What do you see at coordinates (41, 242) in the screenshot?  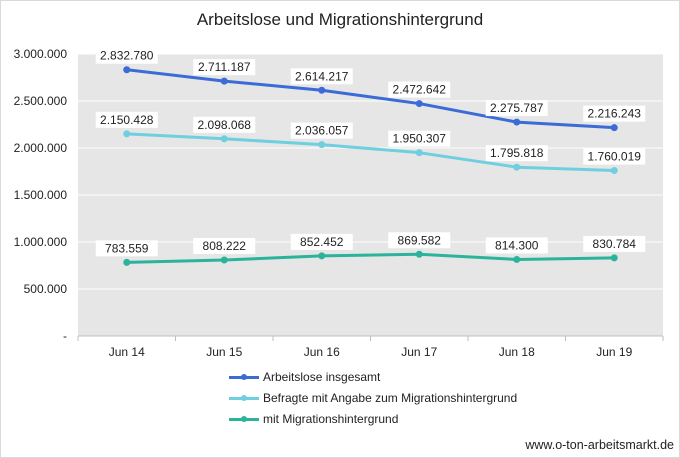 I see `y-tick-label: 1.000.000` at bounding box center [41, 242].